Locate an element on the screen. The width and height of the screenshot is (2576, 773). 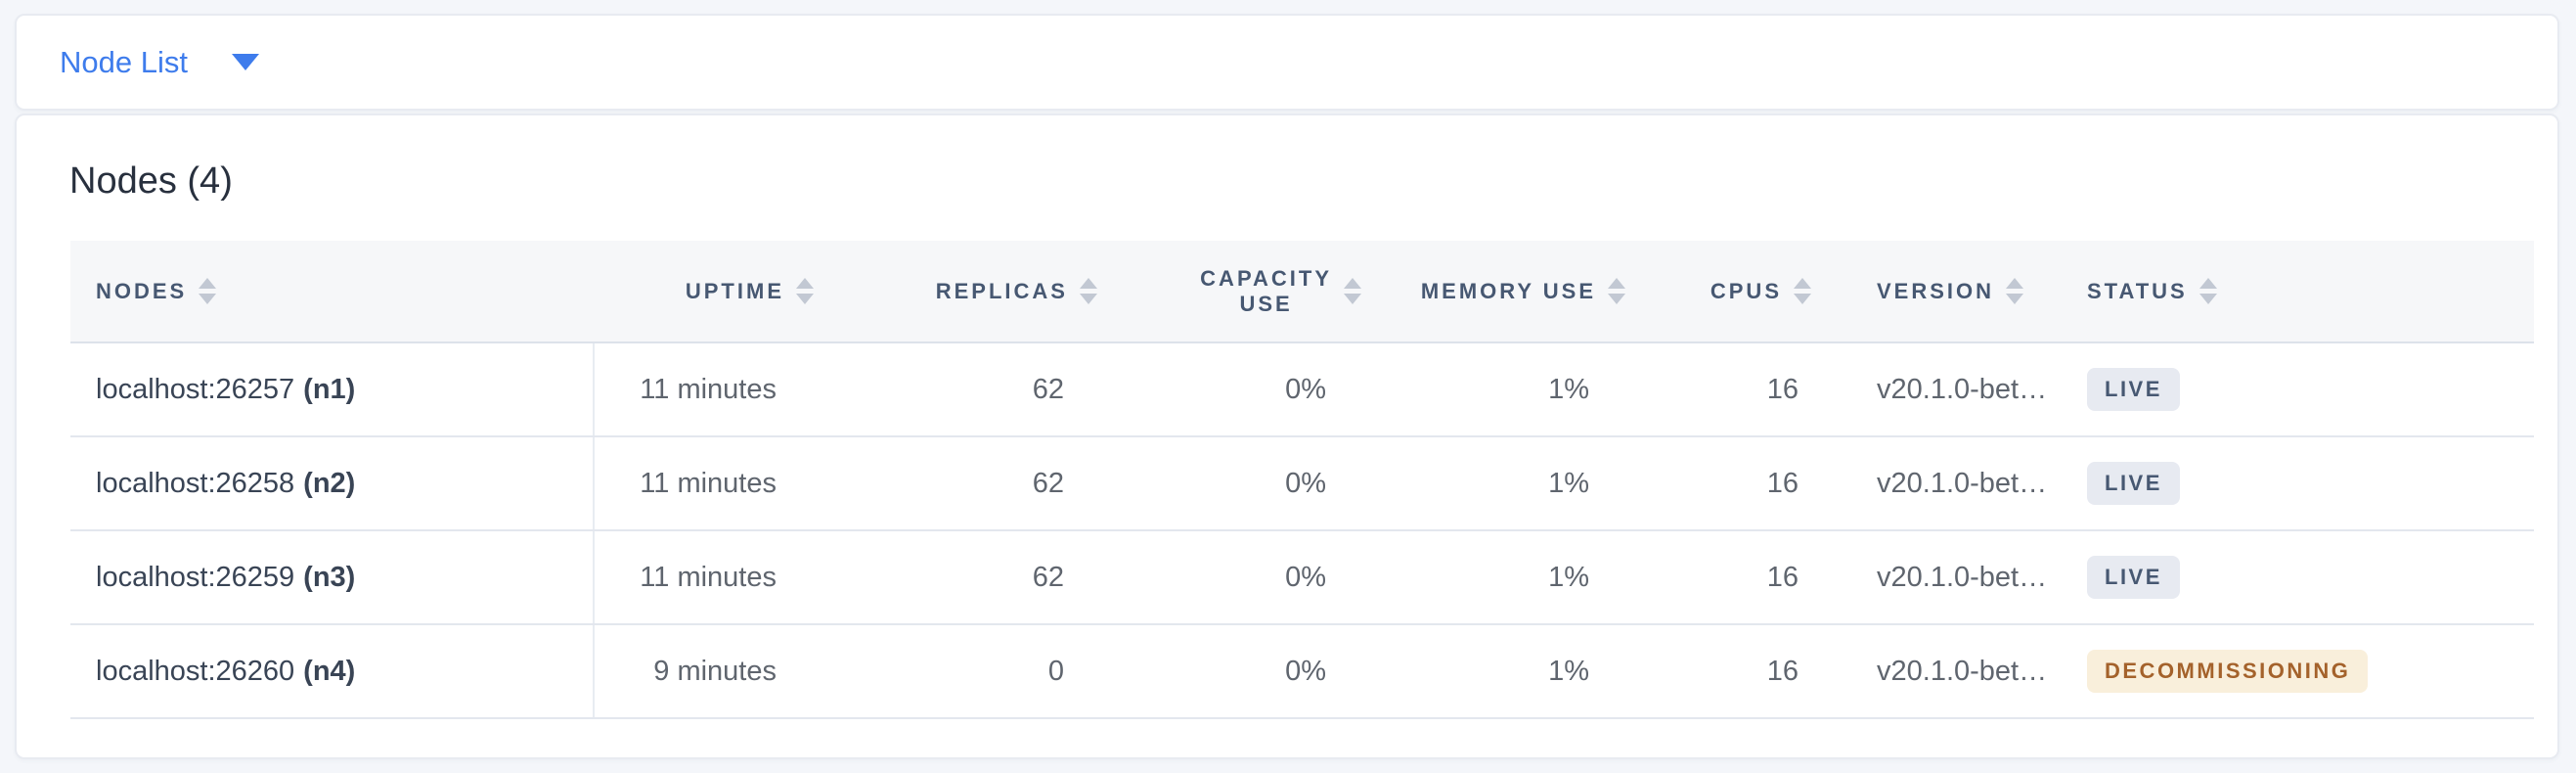
node-list-dropdown: Node List is located at coordinates (159, 62).